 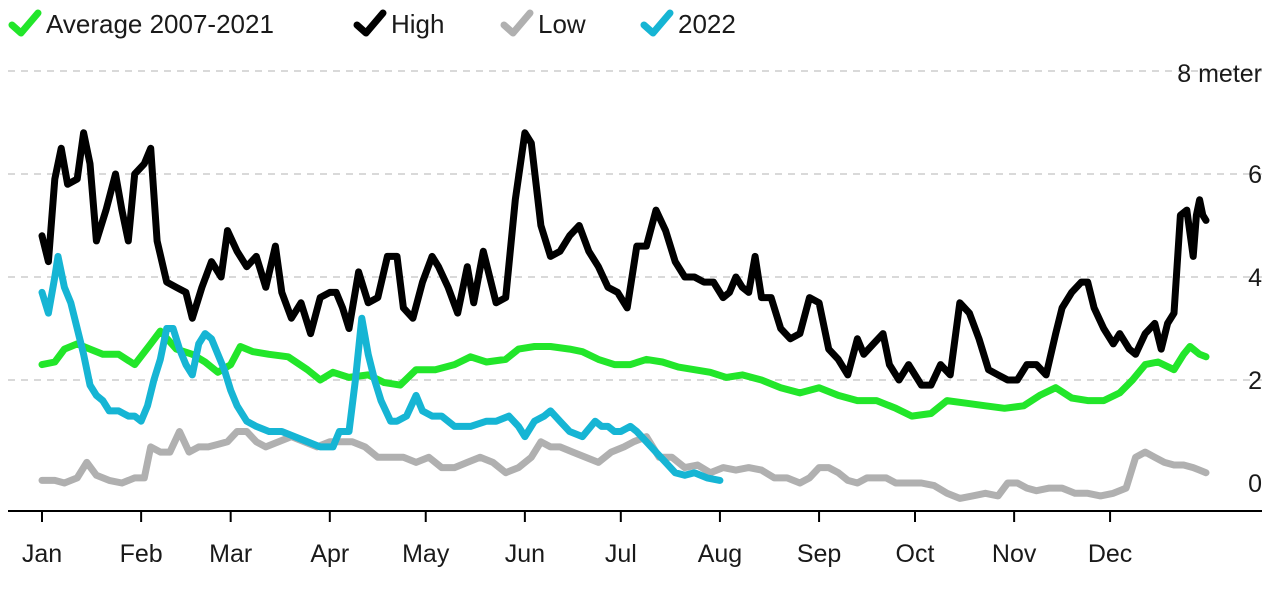 I want to click on legend: Average 2007-2021 High Low 2022, so click(x=372, y=24).